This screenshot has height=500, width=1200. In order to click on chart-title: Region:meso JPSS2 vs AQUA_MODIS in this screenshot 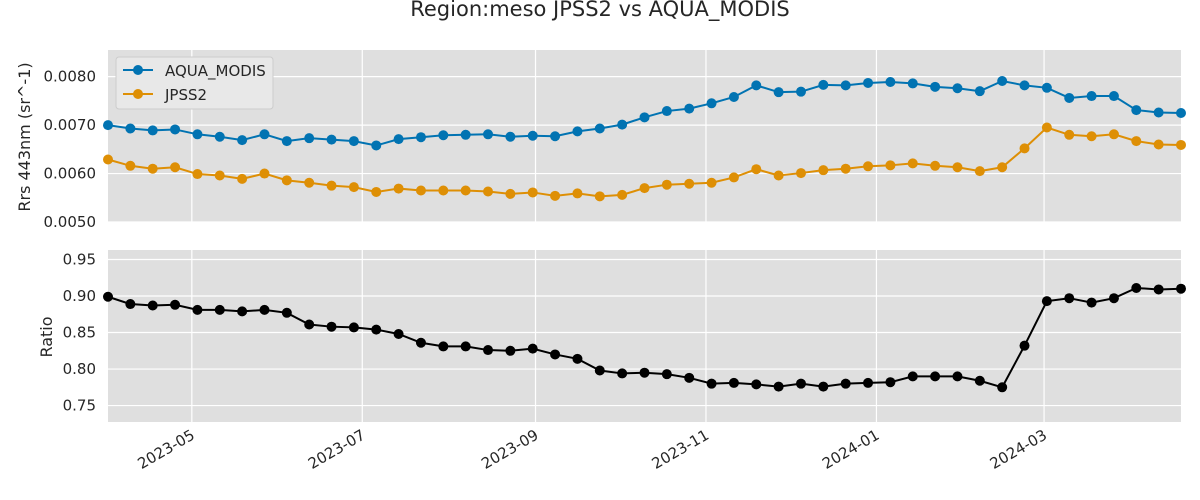, I will do `click(600, 11)`.